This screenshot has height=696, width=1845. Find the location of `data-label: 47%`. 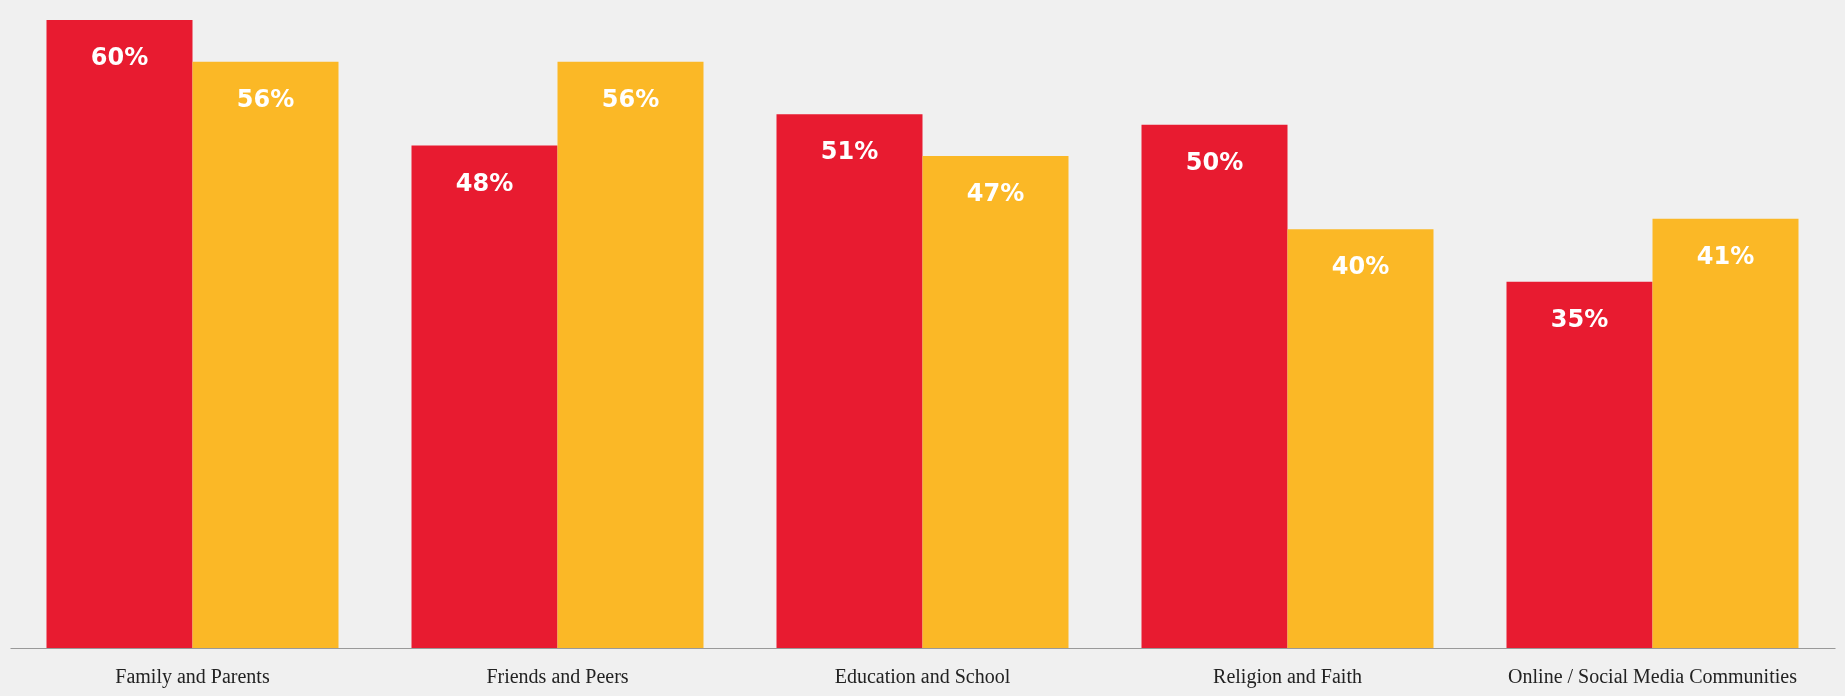

data-label: 47% is located at coordinates (995, 193).